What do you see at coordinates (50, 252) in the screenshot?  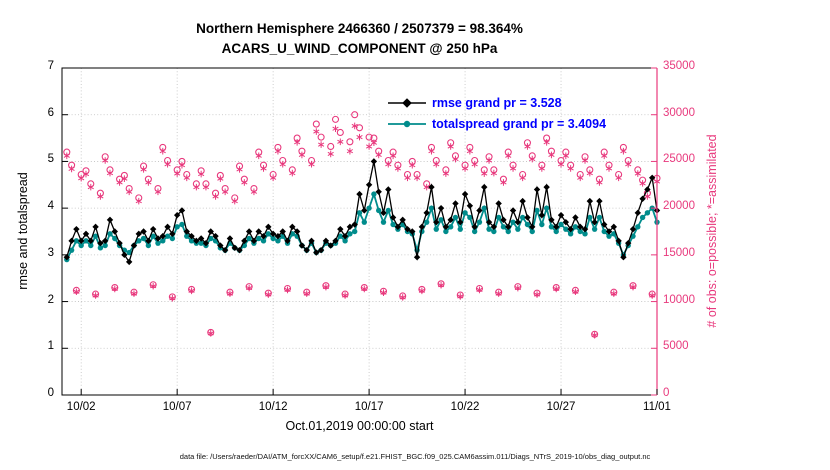 I see `y-tick-label-left: 3` at bounding box center [50, 252].